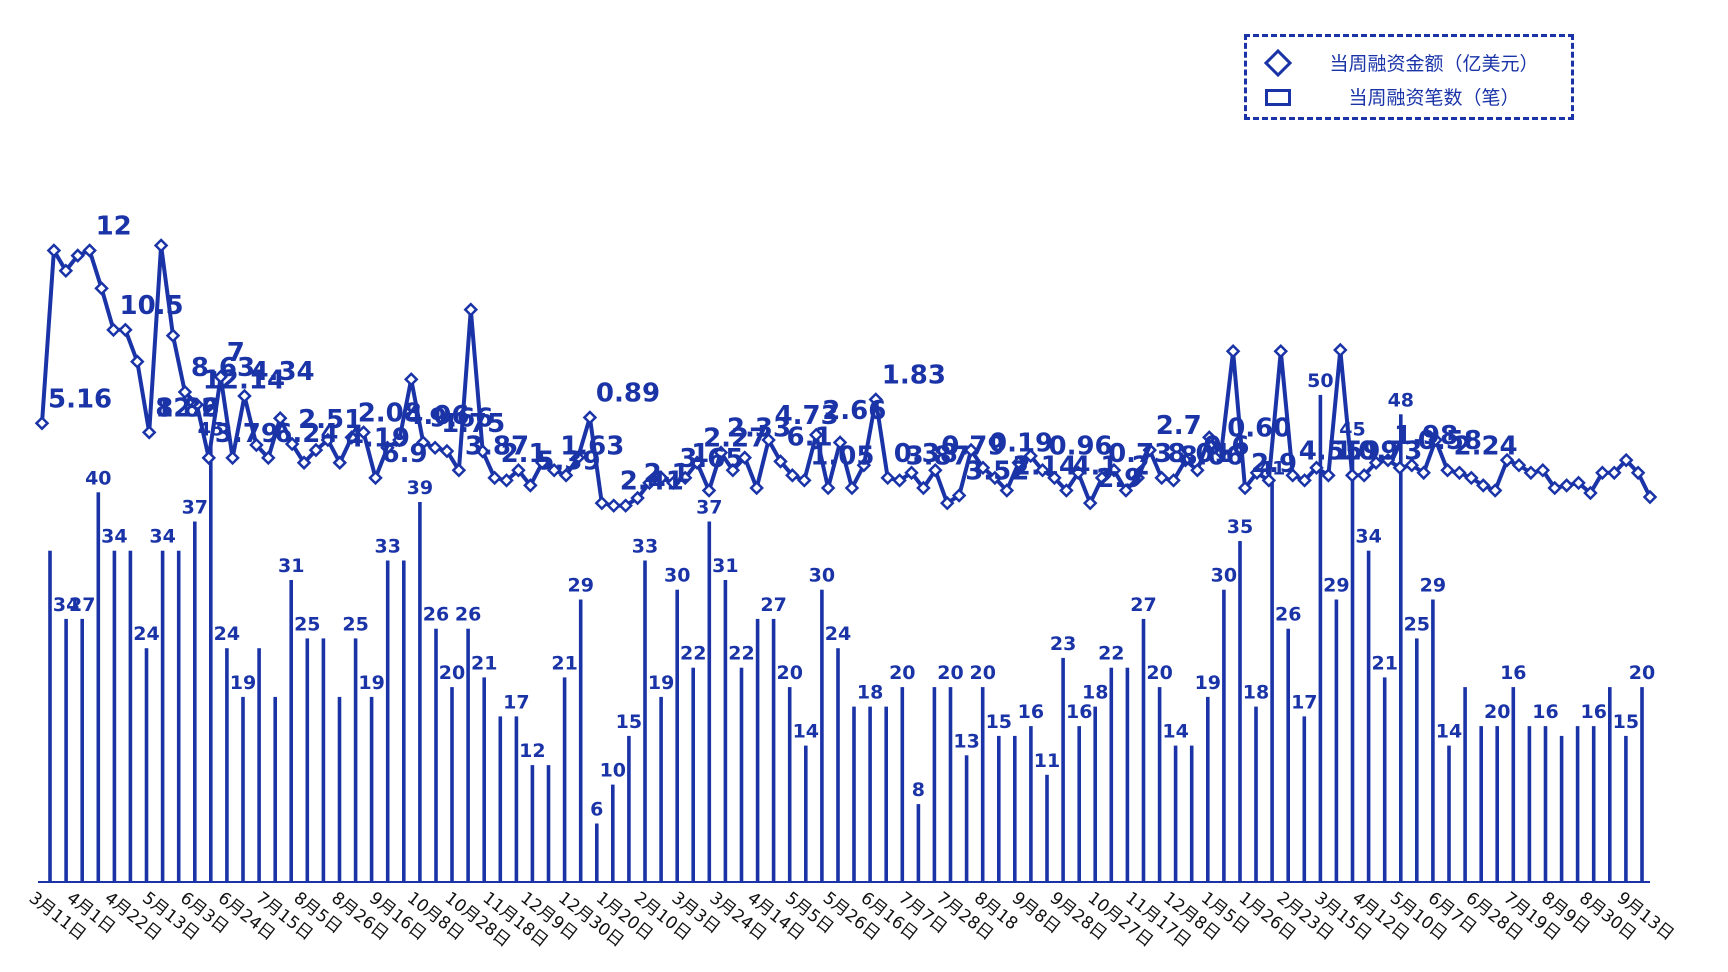 This screenshot has width=1728, height=972. I want to click on bar-data-label: 14, so click(1175, 732).